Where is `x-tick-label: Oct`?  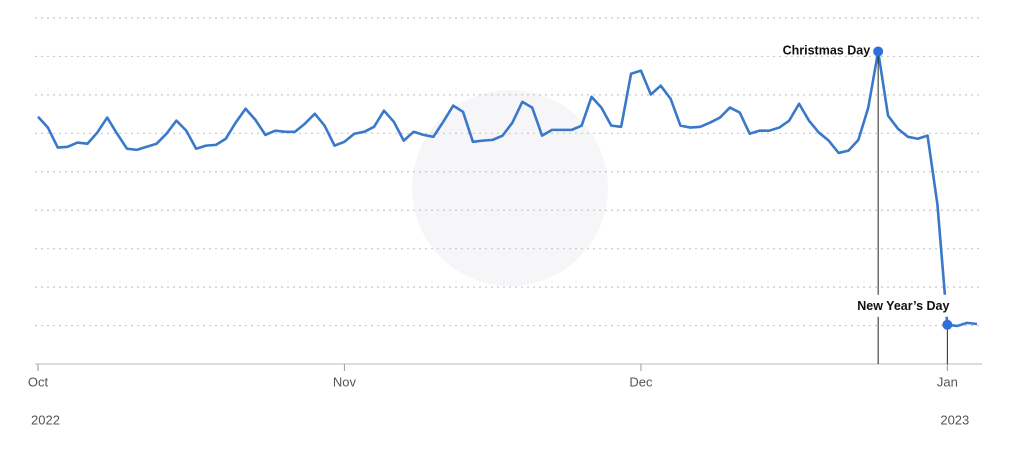
x-tick-label: Oct is located at coordinates (38, 381).